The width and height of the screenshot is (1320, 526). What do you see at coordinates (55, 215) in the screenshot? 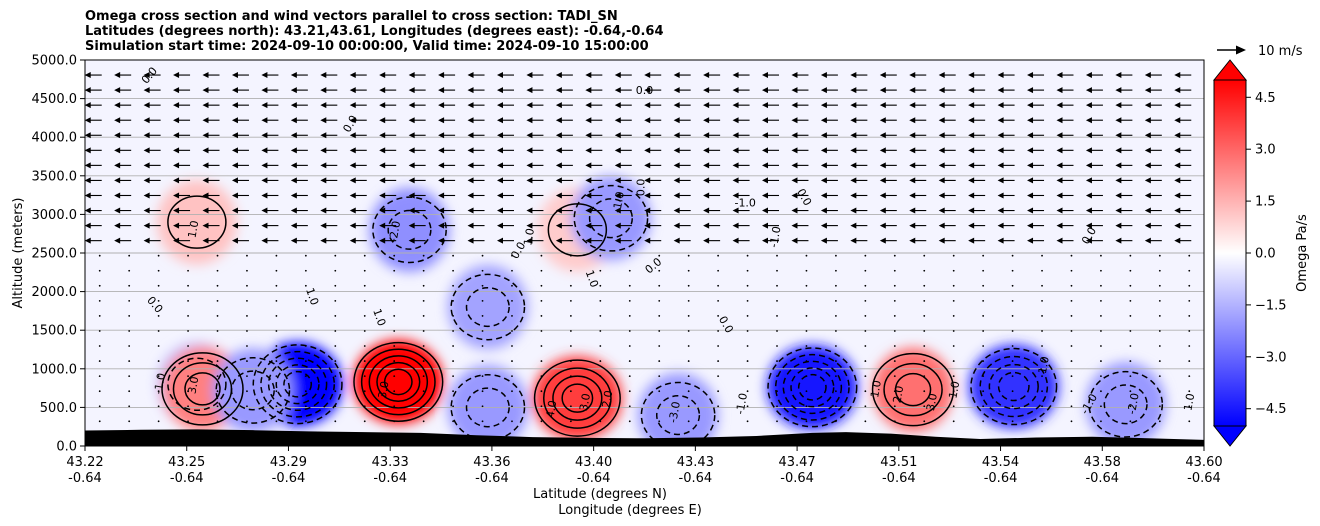
I see `y-tick-label: 3000.0` at bounding box center [55, 215].